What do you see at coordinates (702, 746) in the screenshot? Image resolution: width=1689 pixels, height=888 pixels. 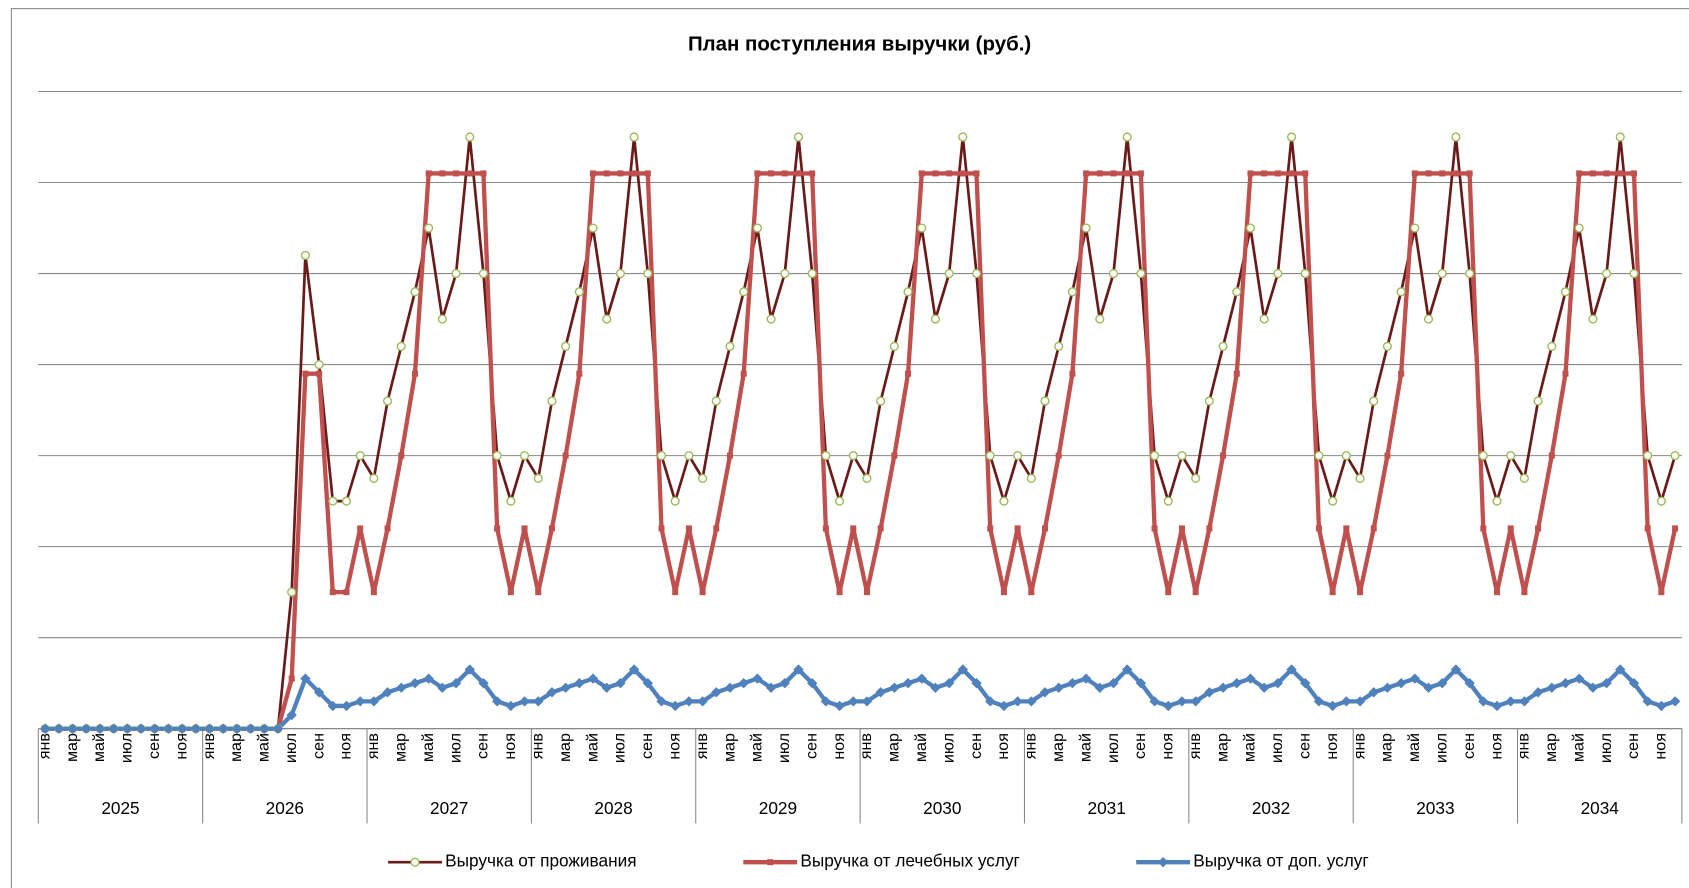 I see `x-tick-label: янв` at bounding box center [702, 746].